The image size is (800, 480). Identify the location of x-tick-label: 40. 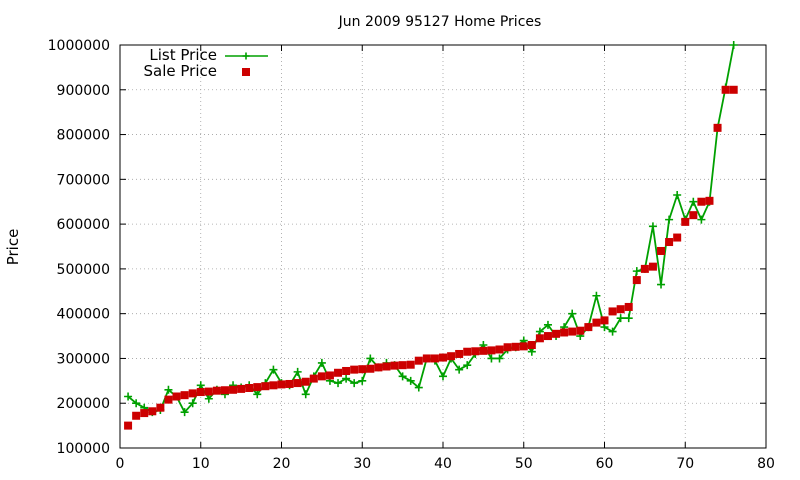
(443, 464).